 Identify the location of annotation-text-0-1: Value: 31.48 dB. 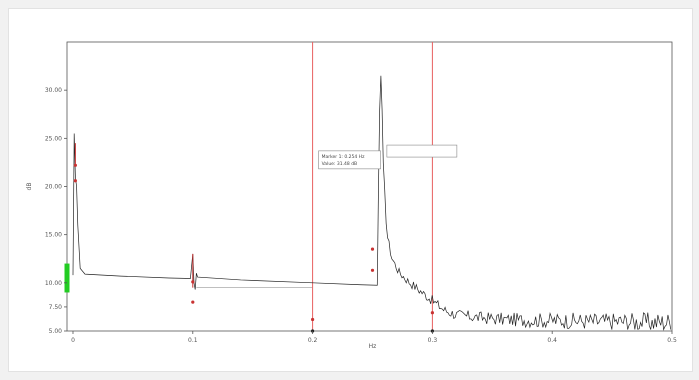
(340, 164).